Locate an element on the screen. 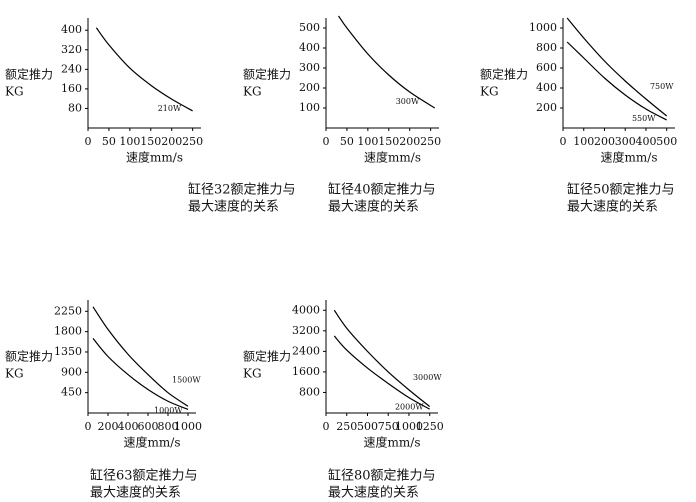 Image resolution: width=696 pixels, height=502 pixels. caption: 缸径63额定推力与 is located at coordinates (144, 476).